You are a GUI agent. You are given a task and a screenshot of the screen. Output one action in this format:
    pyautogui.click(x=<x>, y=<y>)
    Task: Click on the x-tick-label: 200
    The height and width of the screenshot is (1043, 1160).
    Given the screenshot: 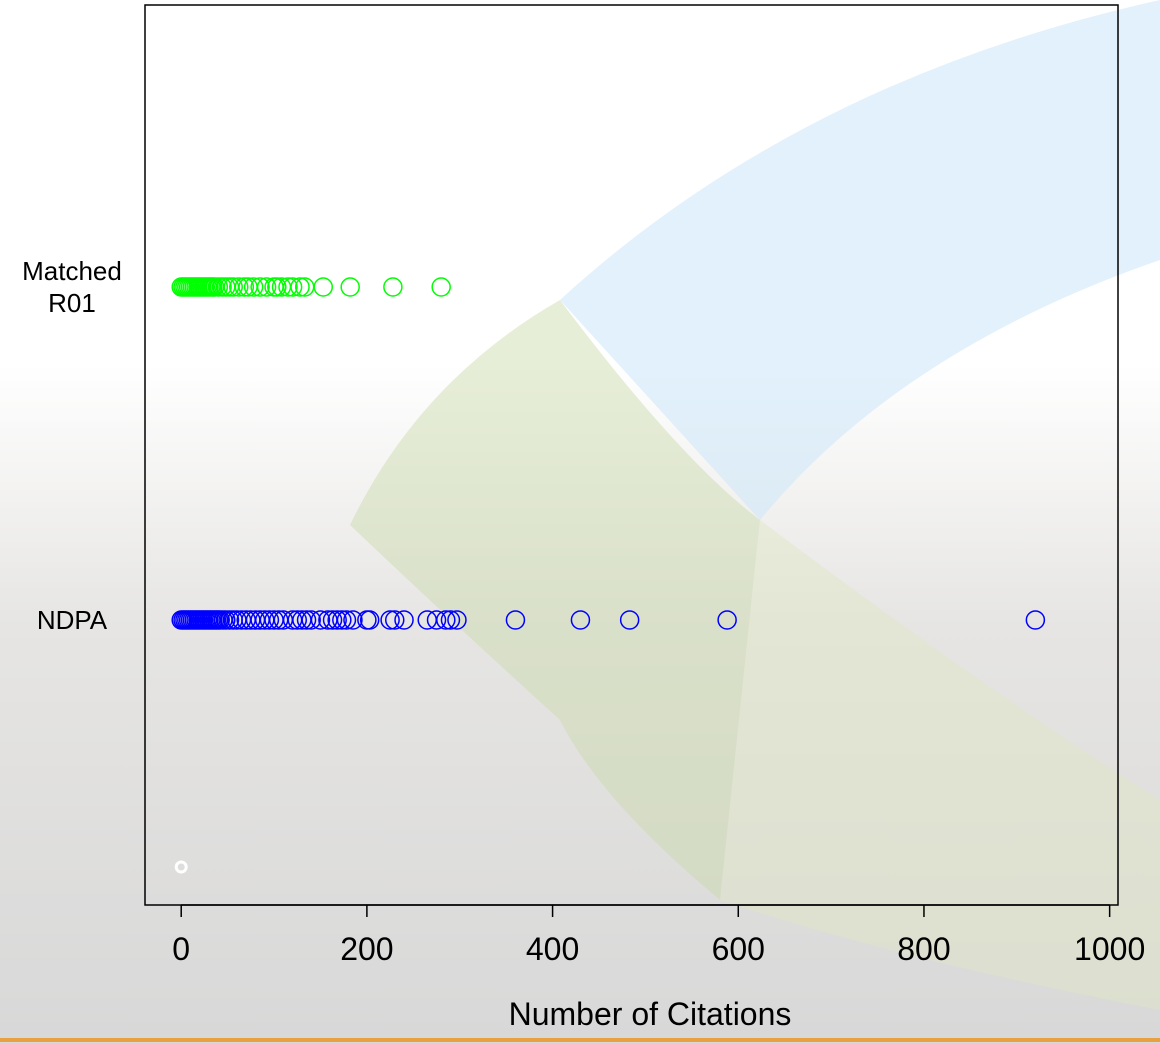 What is the action you would take?
    pyautogui.click(x=366, y=949)
    